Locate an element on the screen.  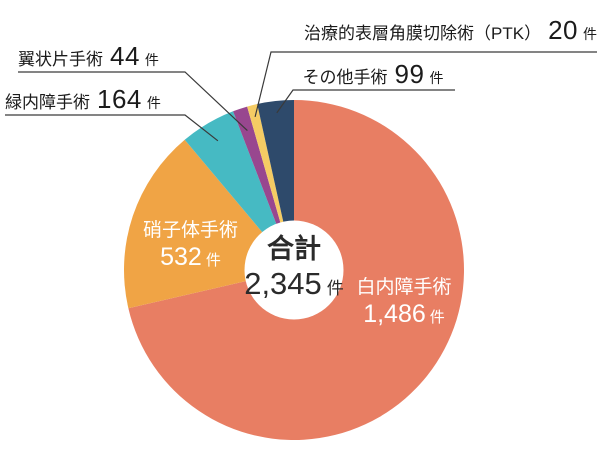
leader-line-pterygium is located at coordinates (133, 101).